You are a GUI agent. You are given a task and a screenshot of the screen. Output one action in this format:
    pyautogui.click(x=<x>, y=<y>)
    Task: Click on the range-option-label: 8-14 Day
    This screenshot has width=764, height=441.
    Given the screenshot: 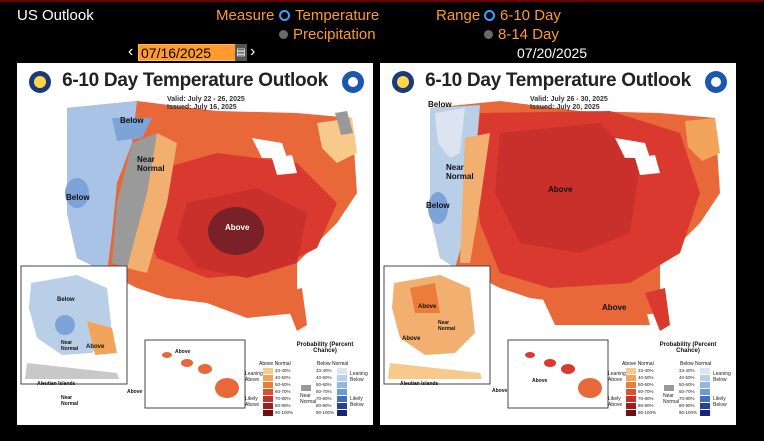 What is the action you would take?
    pyautogui.click(x=528, y=34)
    